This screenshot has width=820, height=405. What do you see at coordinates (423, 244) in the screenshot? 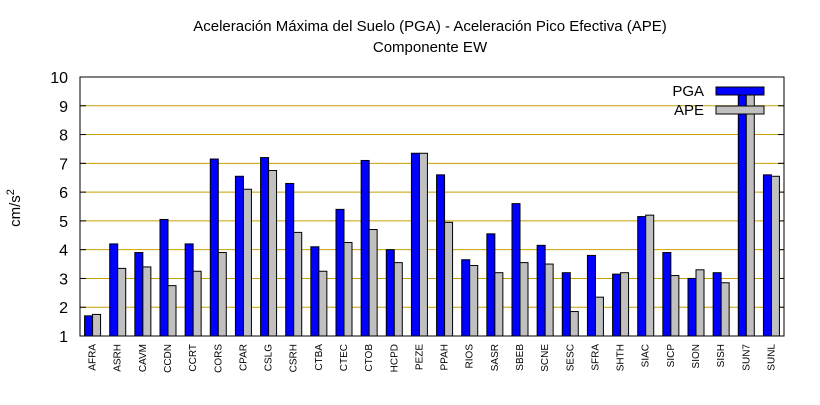
I see `bar-ape-peze` at bounding box center [423, 244].